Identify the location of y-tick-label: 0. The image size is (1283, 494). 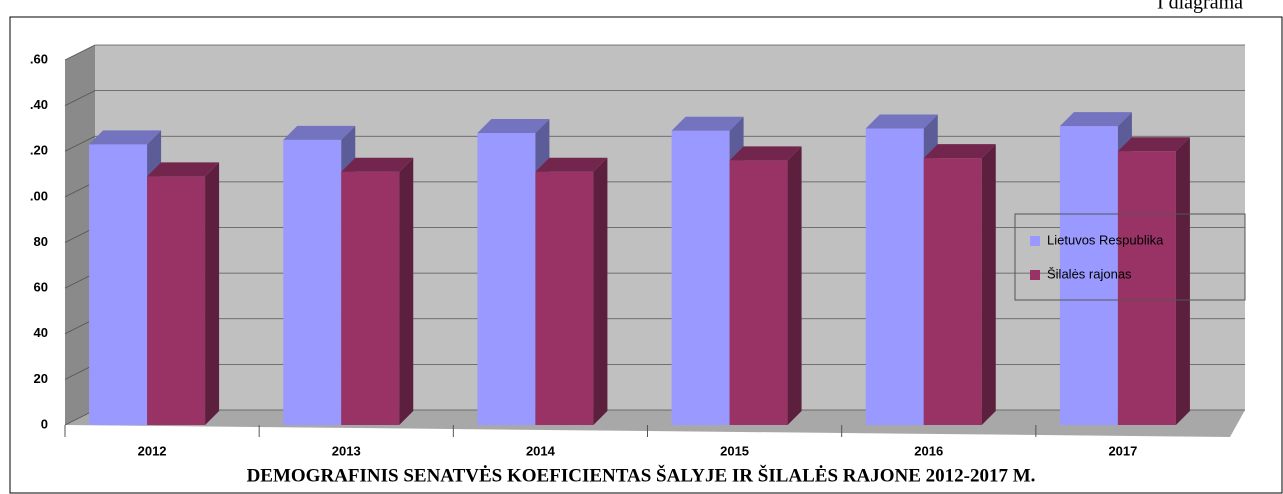
(44, 423).